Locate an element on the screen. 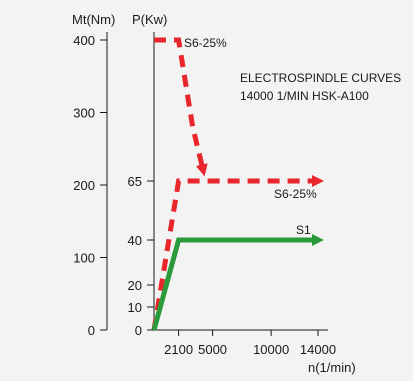 The width and height of the screenshot is (413, 381). x-tick-label: 10000 is located at coordinates (271, 349).